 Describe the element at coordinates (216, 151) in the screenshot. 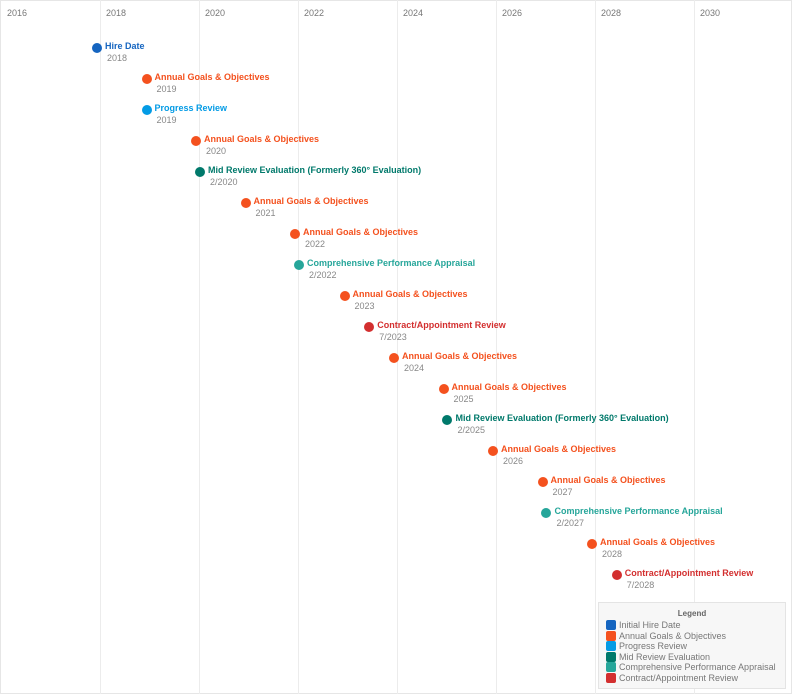

I see `event-date: 2020` at that location.